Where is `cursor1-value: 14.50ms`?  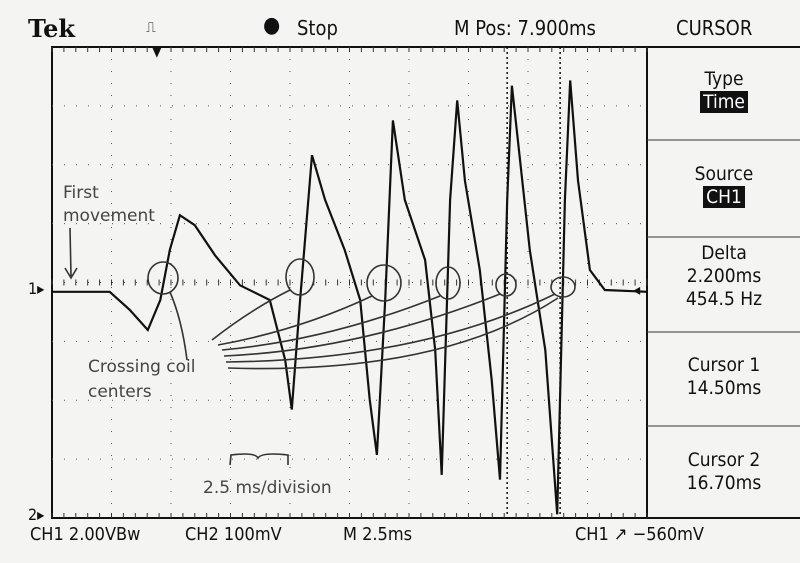
cursor1-value: 14.50ms is located at coordinates (724, 388).